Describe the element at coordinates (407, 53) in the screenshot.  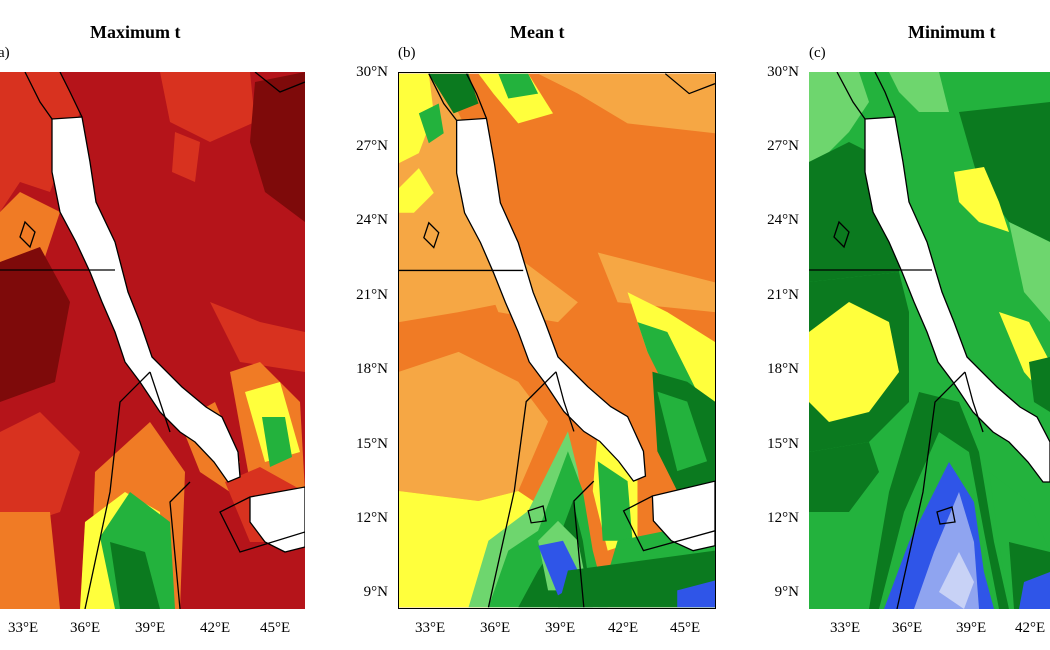
I see `panel-label: (b)` at that location.